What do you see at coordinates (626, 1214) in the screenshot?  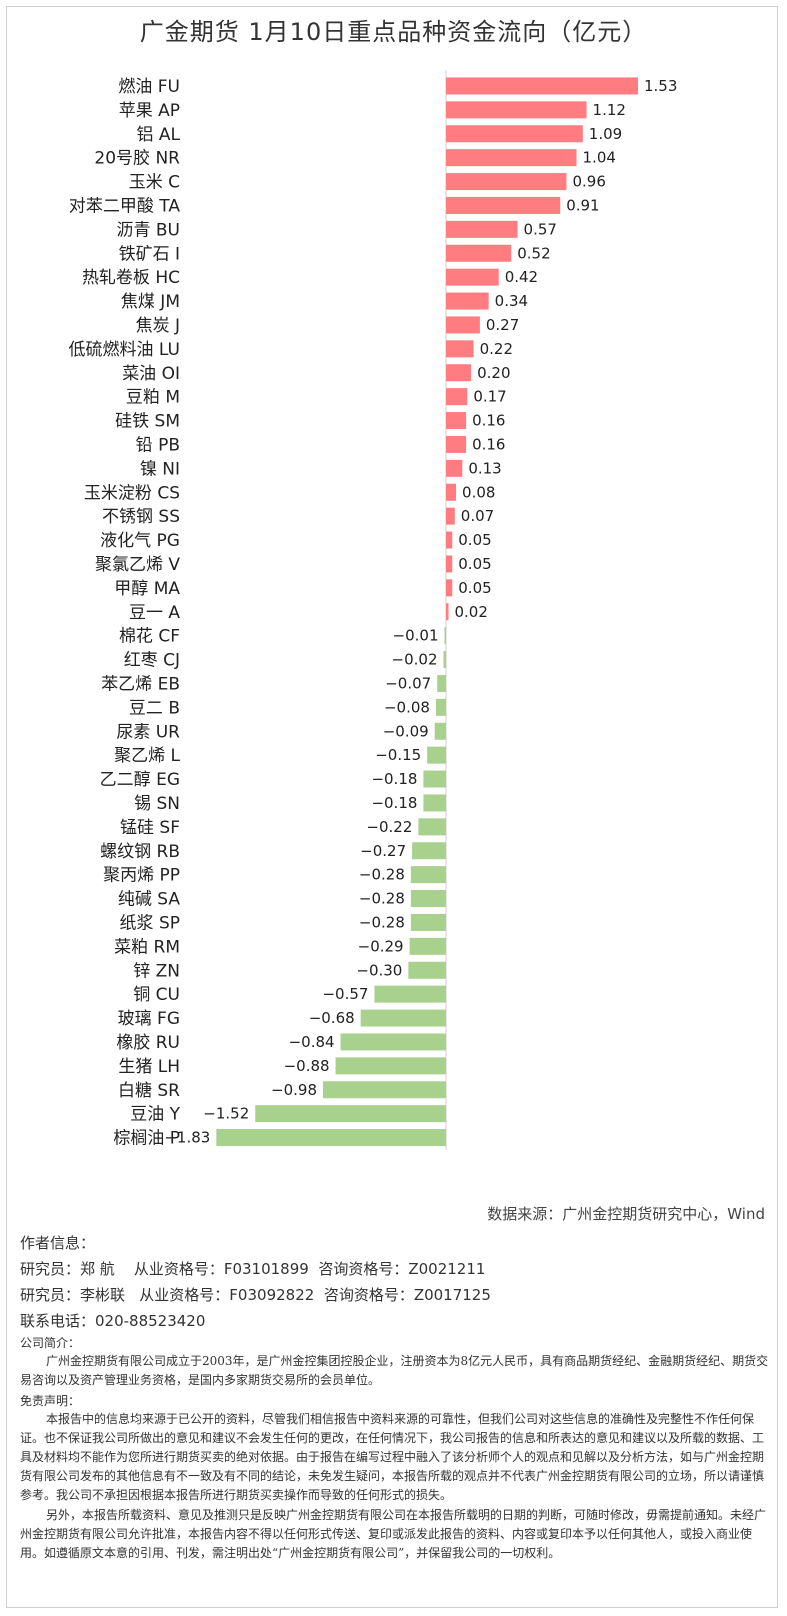 I see `data-source: 数据来源：广州金控期货研究中心，Wind` at bounding box center [626, 1214].